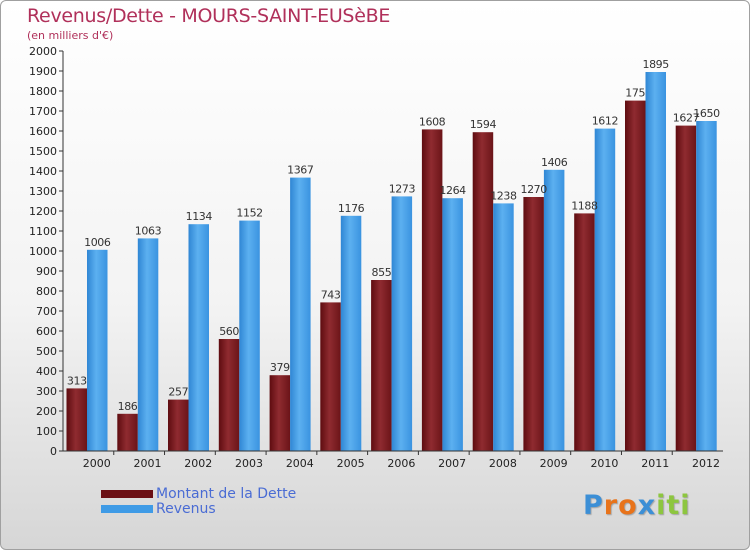  I want to click on data-label-dette: 560, so click(229, 331).